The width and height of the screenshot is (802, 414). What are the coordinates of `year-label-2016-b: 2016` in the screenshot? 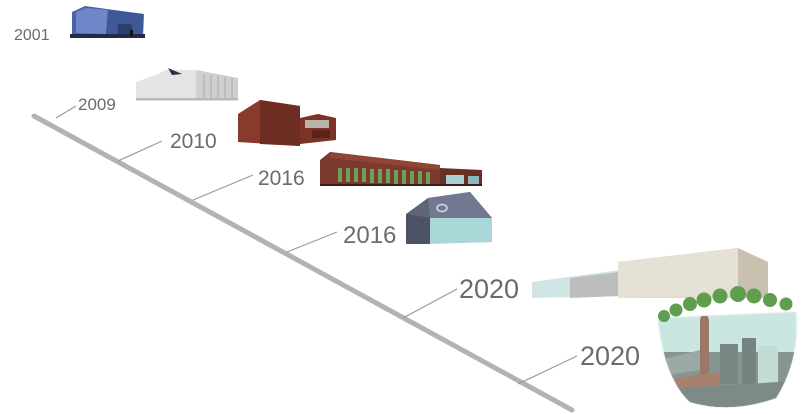 It's located at (369, 235).